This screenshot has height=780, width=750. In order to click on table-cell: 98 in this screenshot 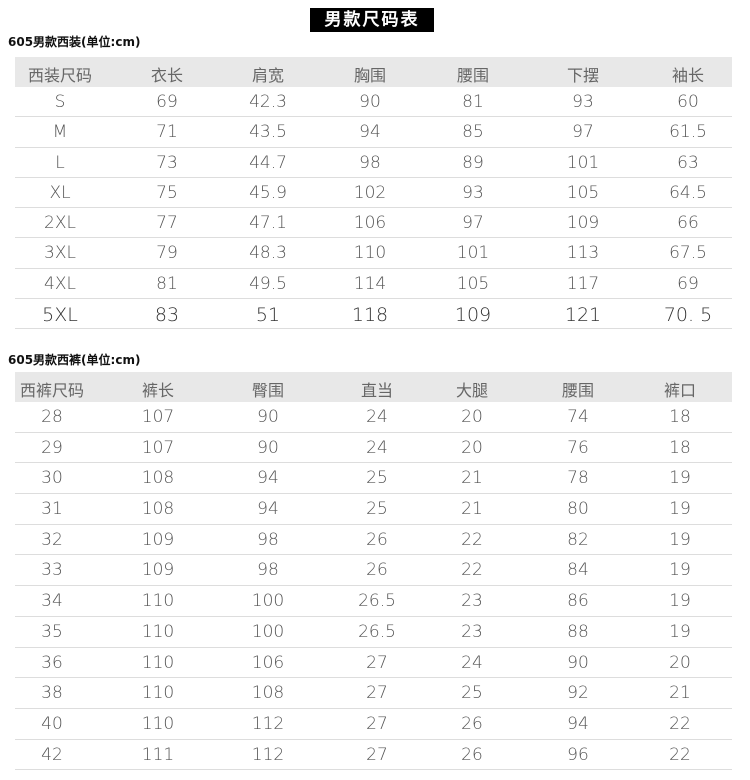, I will do `click(268, 539)`.